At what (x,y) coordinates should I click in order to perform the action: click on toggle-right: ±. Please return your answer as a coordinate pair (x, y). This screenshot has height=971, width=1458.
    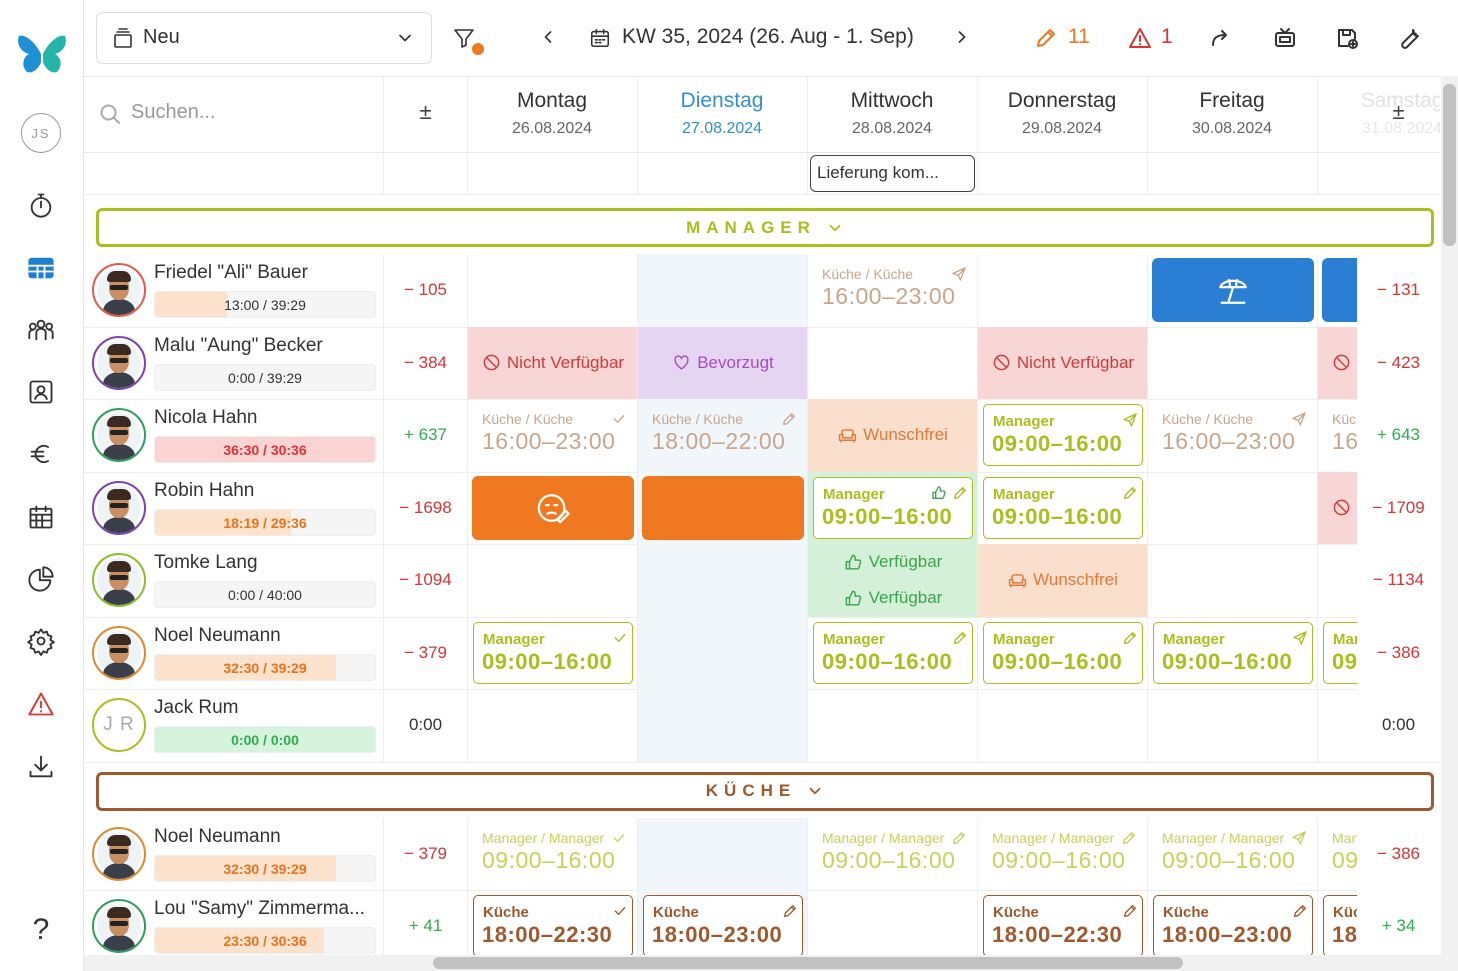
    Looking at the image, I should click on (1398, 111).